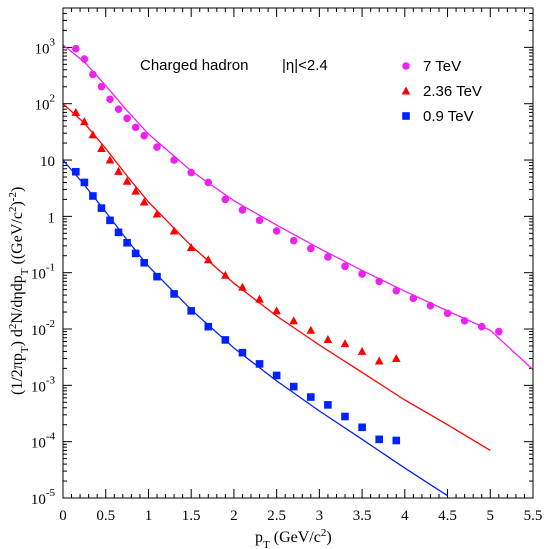 The height and width of the screenshot is (549, 550). Describe the element at coordinates (191, 516) in the screenshot. I see `x-tick-label: 1.5` at that location.